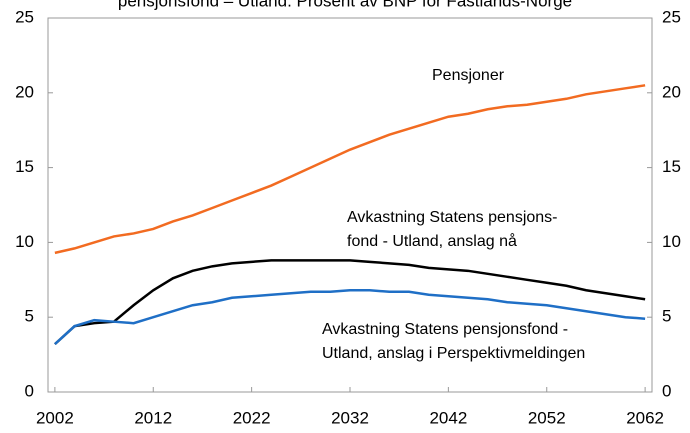  What do you see at coordinates (350, 317) in the screenshot?
I see `line` at bounding box center [350, 317].